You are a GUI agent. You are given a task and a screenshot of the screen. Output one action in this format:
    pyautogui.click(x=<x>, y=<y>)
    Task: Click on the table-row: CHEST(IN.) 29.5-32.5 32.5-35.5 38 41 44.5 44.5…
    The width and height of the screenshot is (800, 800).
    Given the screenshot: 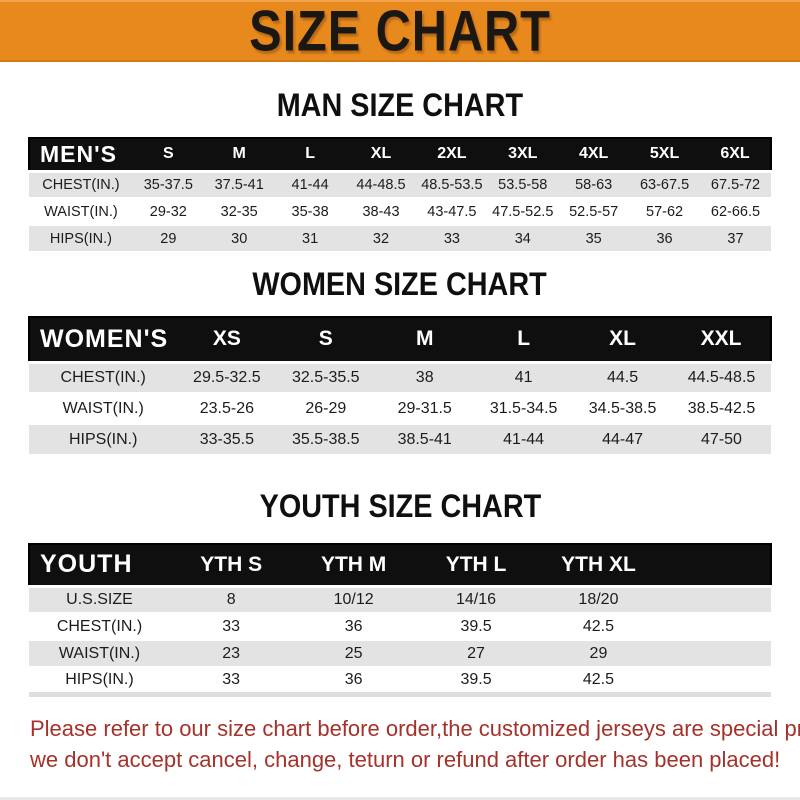 What is the action you would take?
    pyautogui.click(x=400, y=377)
    